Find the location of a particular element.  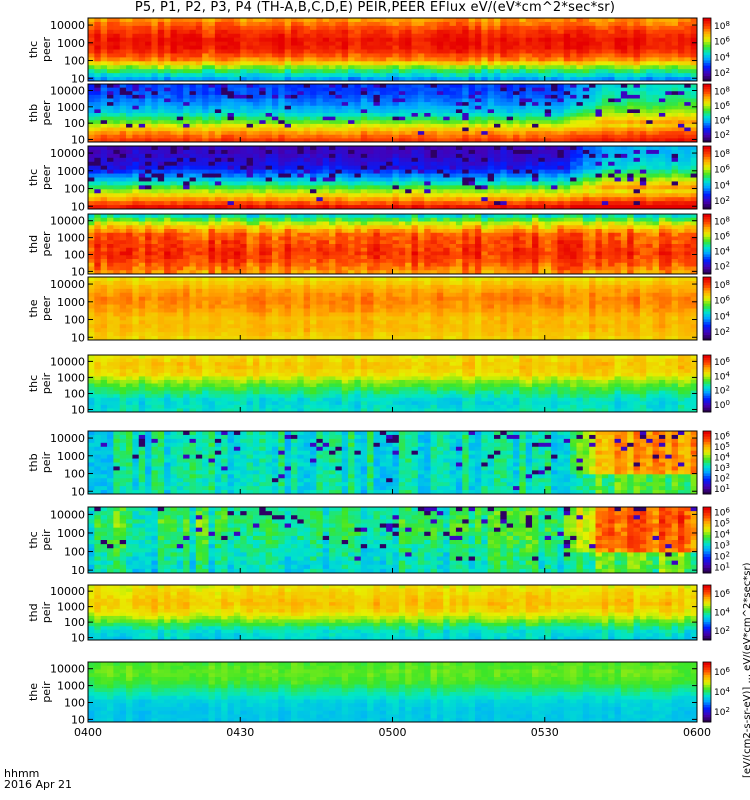

y-tick-label: 100 is located at coordinates (74, 61).